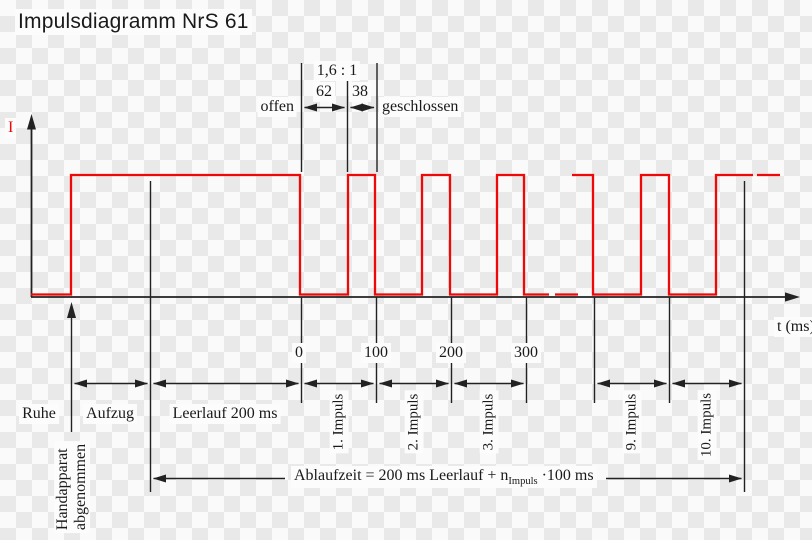 Image resolution: width=812 pixels, height=540 pixels. Describe the element at coordinates (11, 128) in the screenshot. I see `y-axis-label: I` at that location.